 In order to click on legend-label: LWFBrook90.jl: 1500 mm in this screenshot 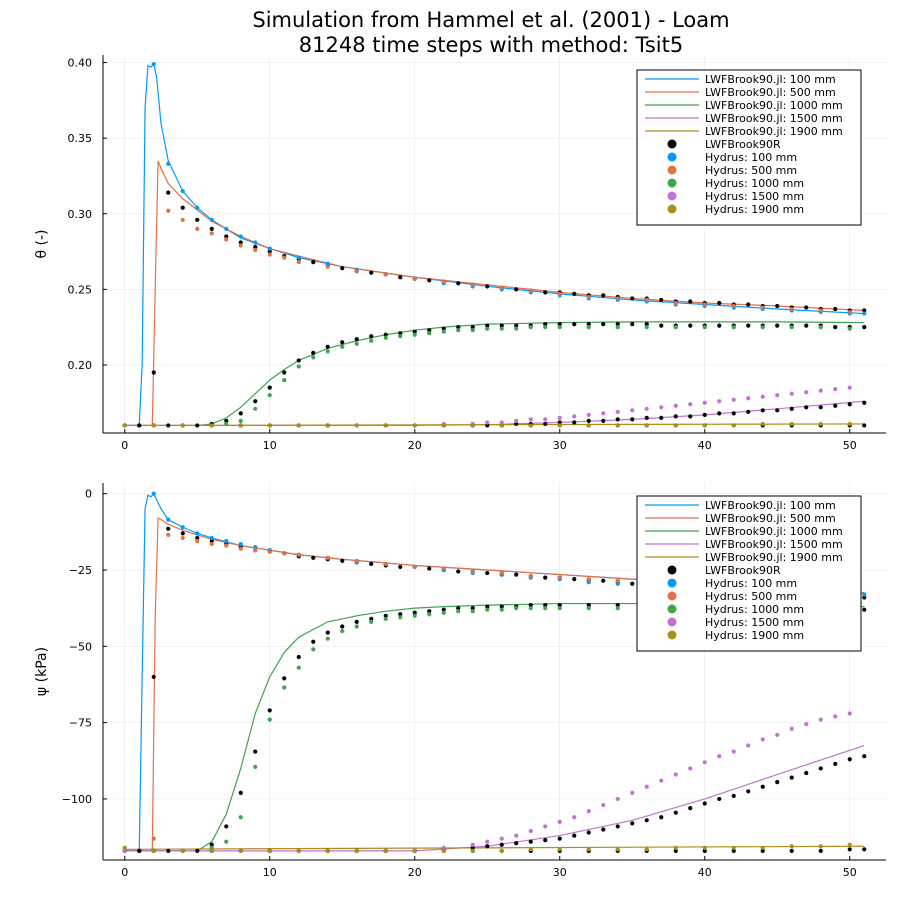, I will do `click(774, 544)`.